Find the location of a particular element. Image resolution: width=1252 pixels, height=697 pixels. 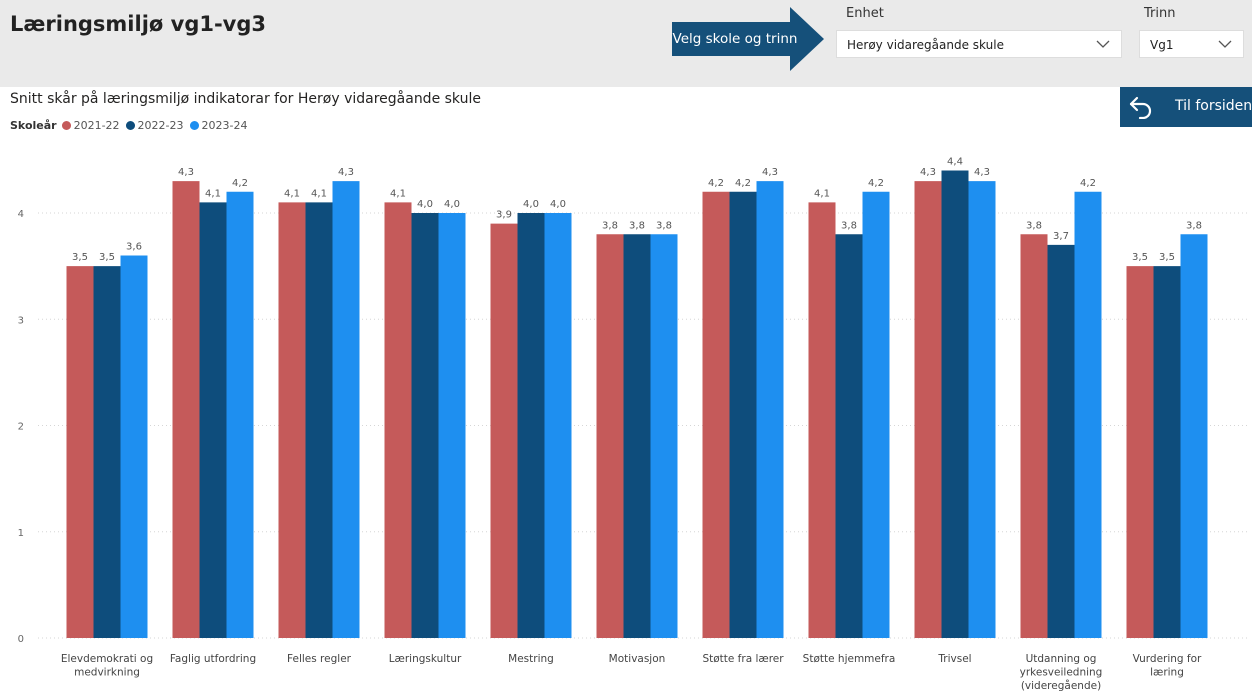

x-tick-label-line: Læringskultur is located at coordinates (425, 659).